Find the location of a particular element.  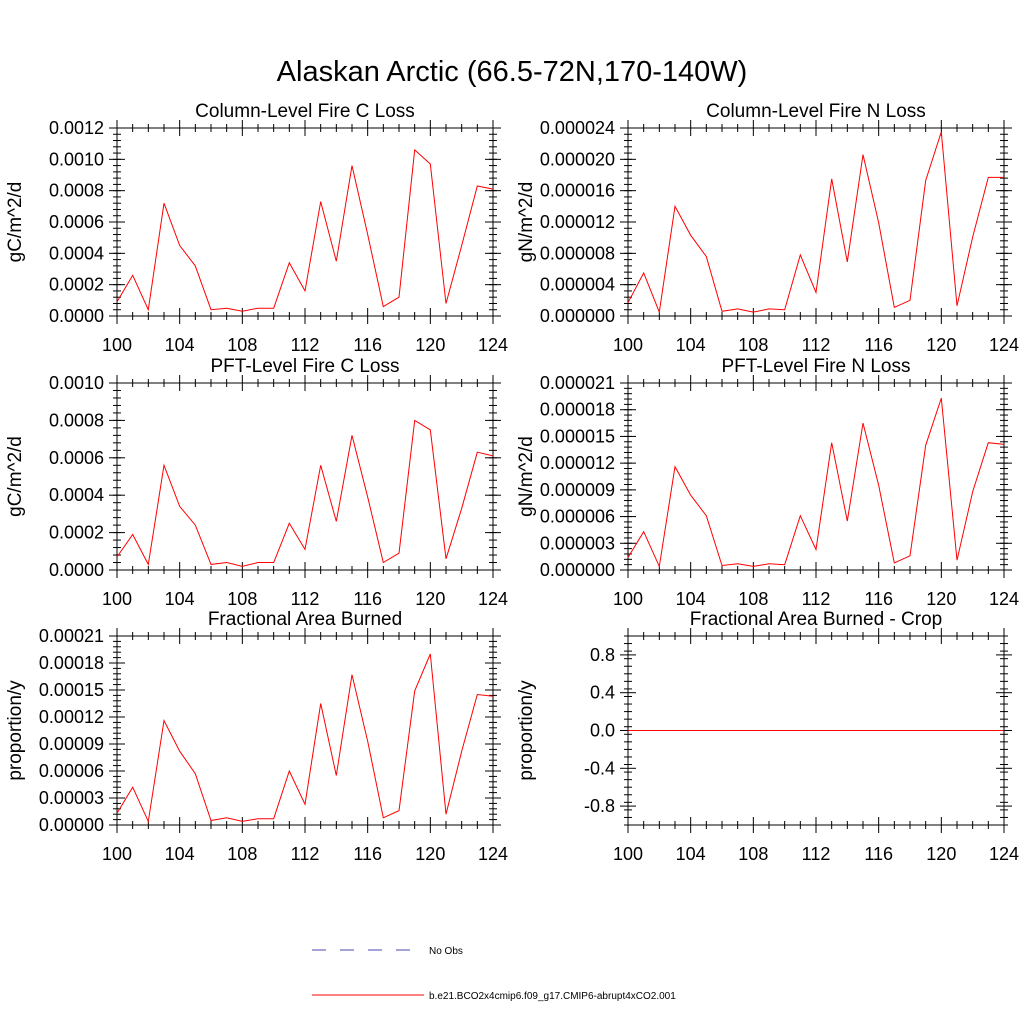

y-tick-label: 0.0 is located at coordinates (602, 731).